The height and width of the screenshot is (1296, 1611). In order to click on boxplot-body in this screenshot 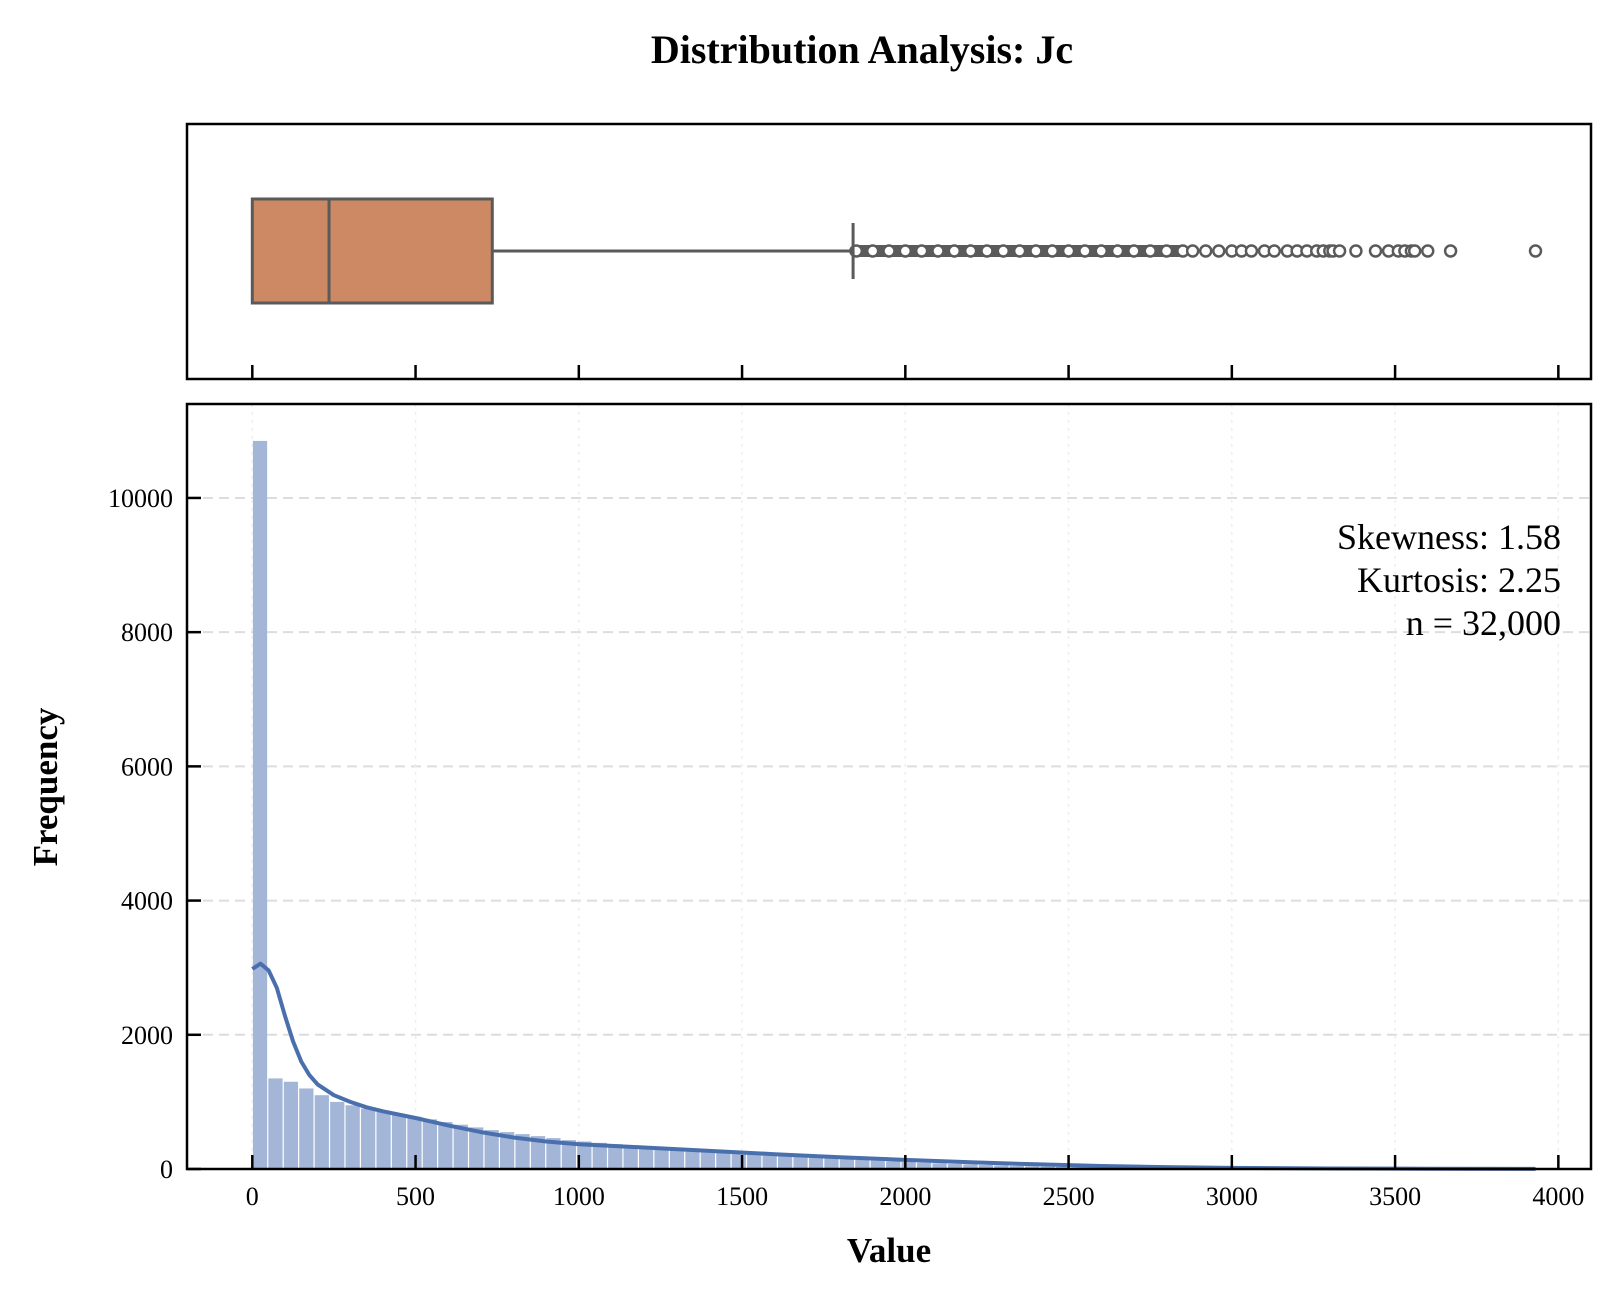, I will do `click(552, 251)`.